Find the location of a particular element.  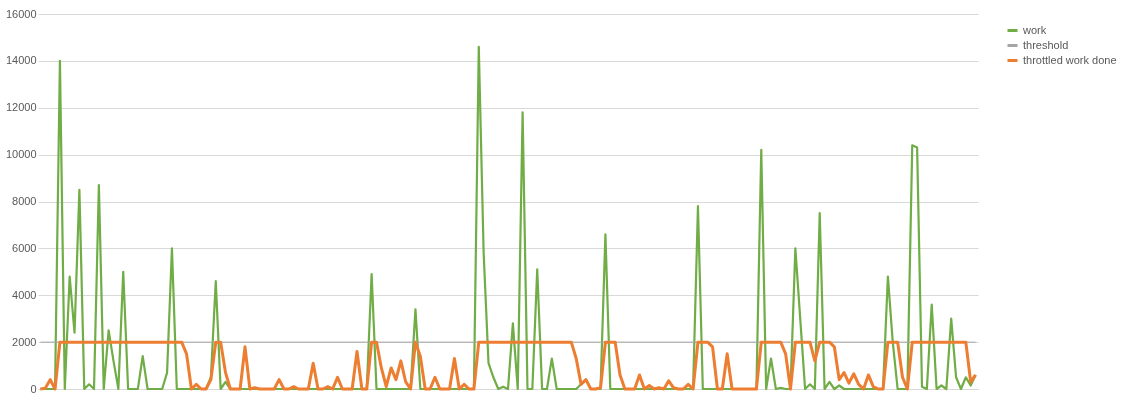

y-tick-label: 4000 is located at coordinates (24, 294).